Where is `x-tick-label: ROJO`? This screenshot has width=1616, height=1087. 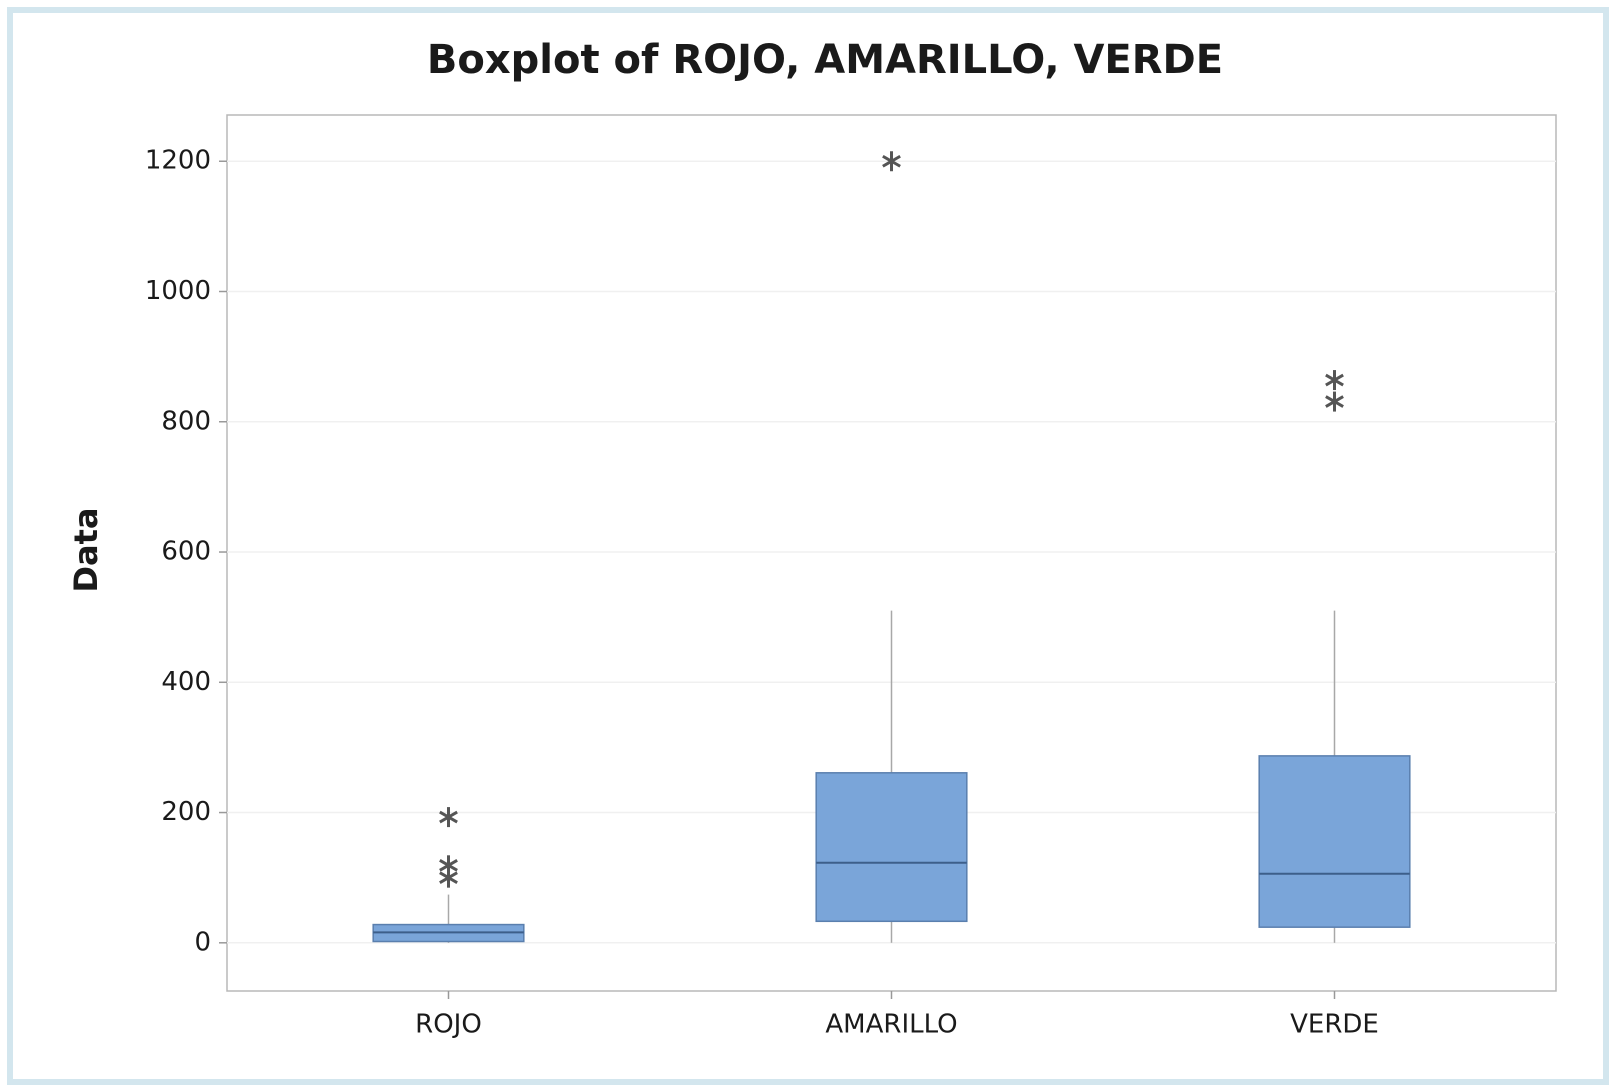 x-tick-label: ROJO is located at coordinates (448, 1025).